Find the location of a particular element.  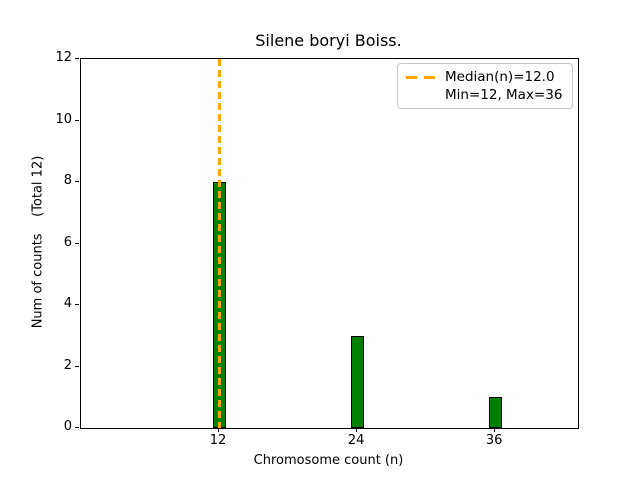

legend-entry-minmax: Min=12, Max=36 is located at coordinates (485, 95).